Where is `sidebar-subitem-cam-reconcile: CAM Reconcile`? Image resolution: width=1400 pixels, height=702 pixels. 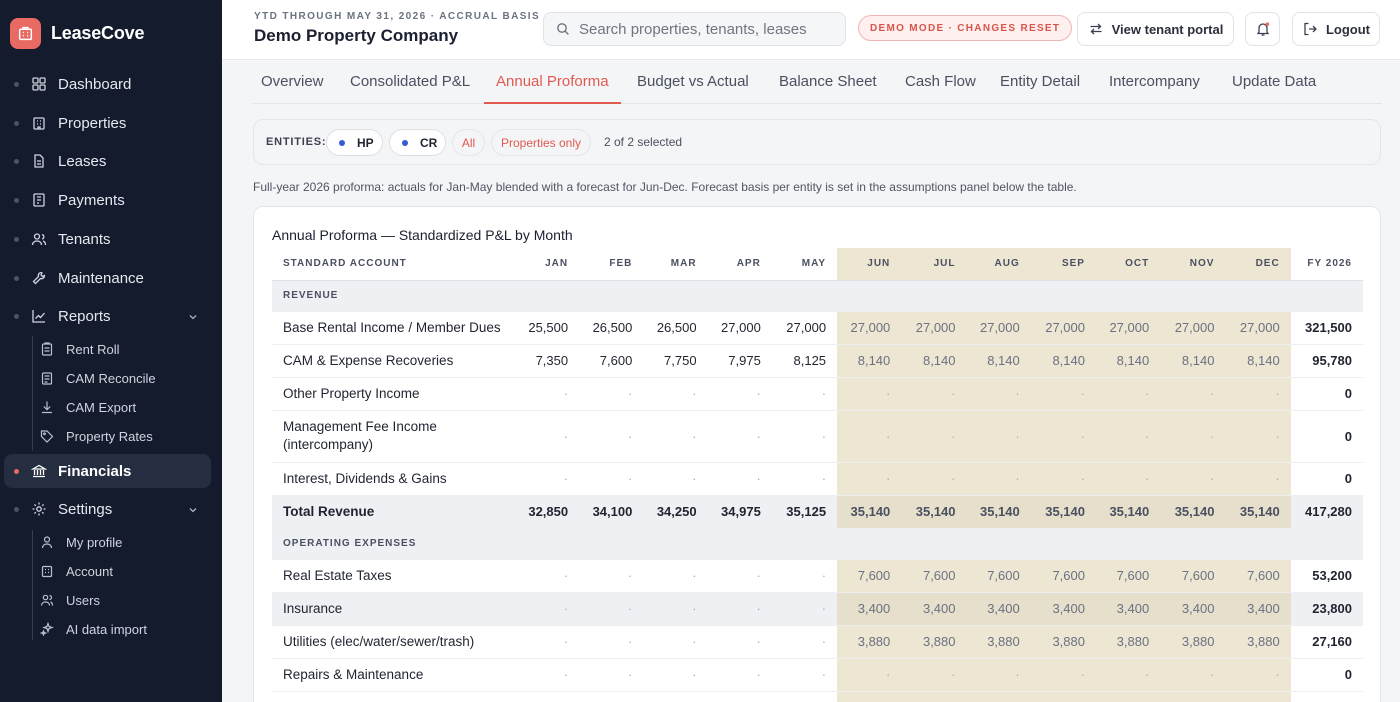
sidebar-subitem-cam-reconcile: CAM Reconcile is located at coordinates (98, 378).